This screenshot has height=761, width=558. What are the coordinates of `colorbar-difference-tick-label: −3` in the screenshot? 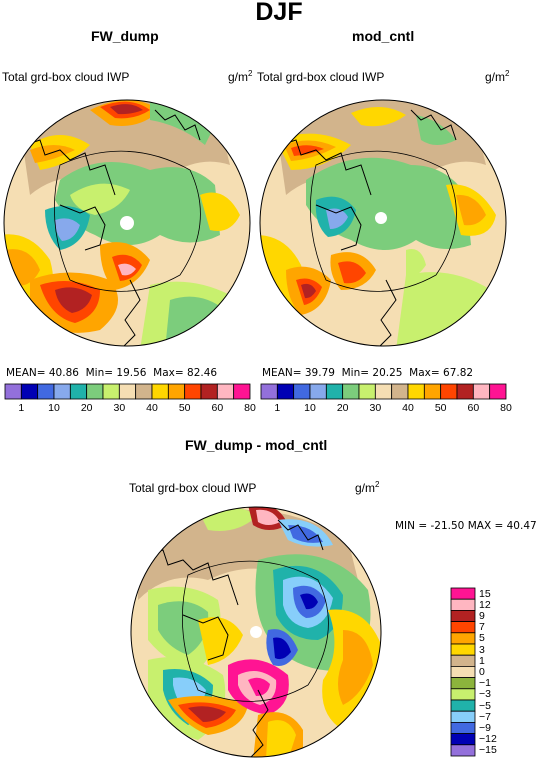 It's located at (485, 694).